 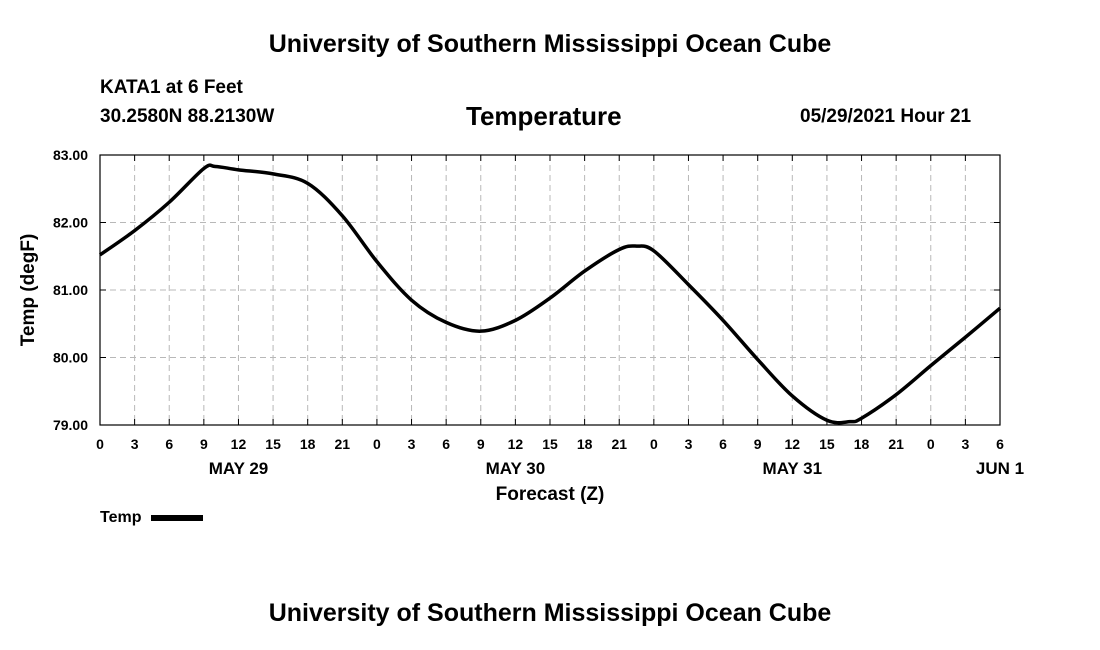 I want to click on legend-line-swatch, so click(x=177, y=518).